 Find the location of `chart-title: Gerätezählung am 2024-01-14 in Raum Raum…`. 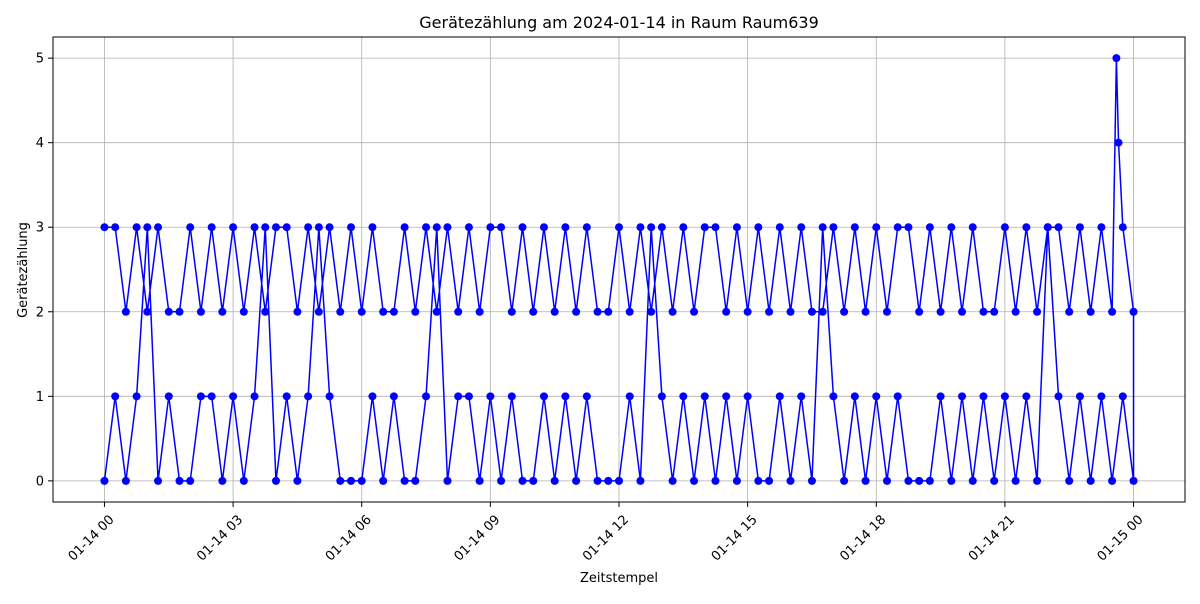

chart-title: Gerätezählung am 2024-01-14 in Raum Raum… is located at coordinates (619, 22).